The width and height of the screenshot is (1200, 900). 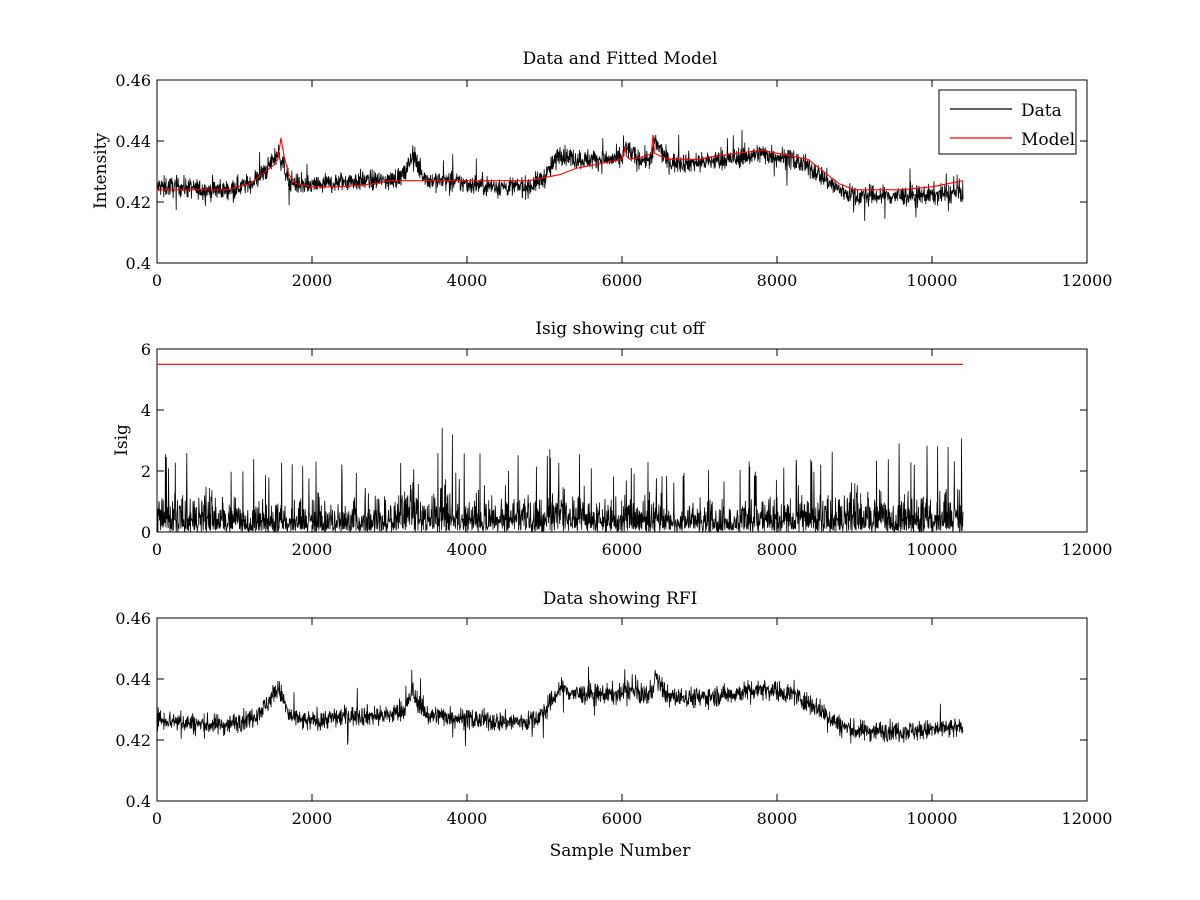 I want to click on y-axis-label: Isig, so click(x=122, y=440).